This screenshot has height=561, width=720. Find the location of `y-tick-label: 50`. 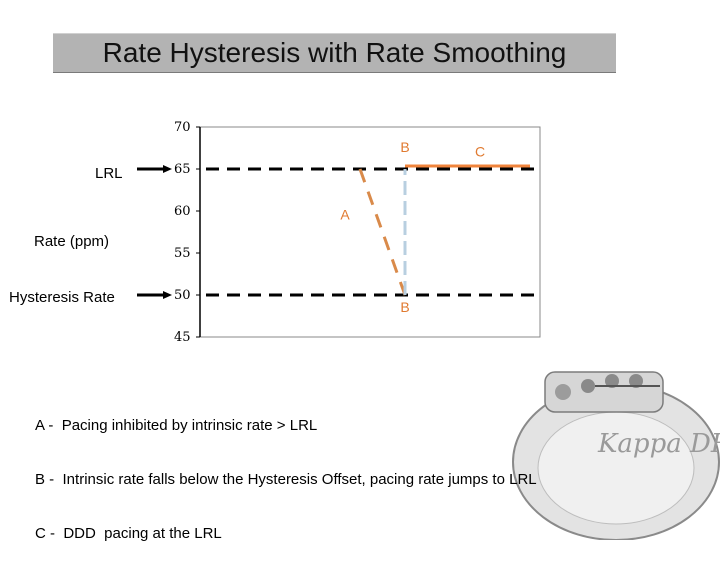

y-tick-label: 50 is located at coordinates (182, 295).